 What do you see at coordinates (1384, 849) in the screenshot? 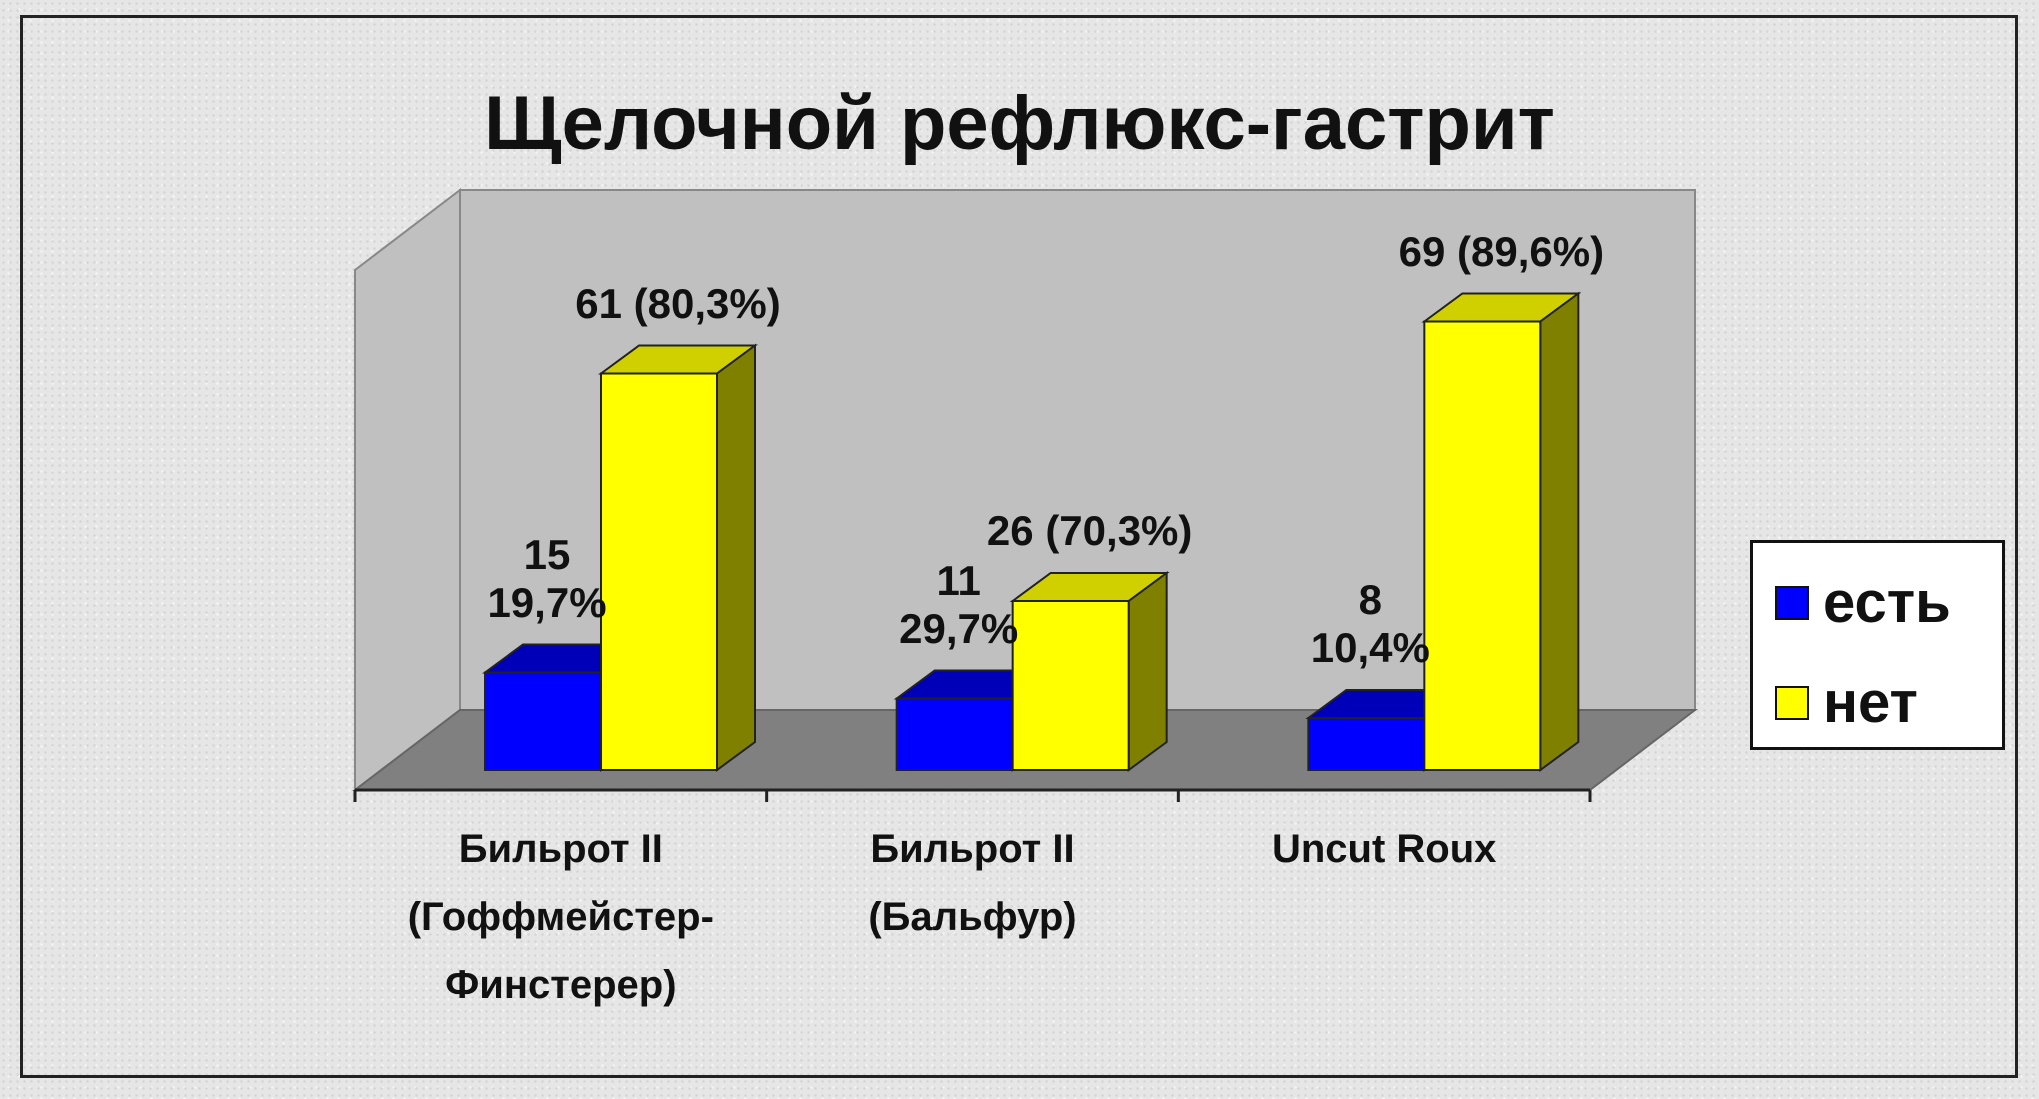
I see `x-tick-label: Uncut Roux` at bounding box center [1384, 849].